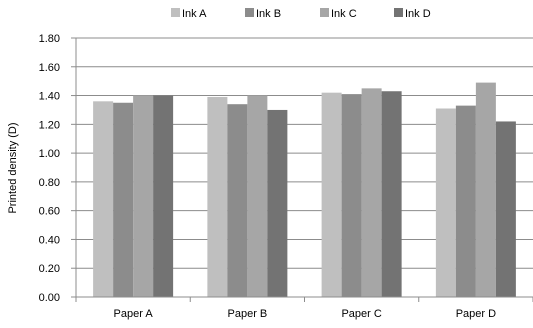  What do you see at coordinates (49, 240) in the screenshot?
I see `y-tick-label: 0.40` at bounding box center [49, 240].